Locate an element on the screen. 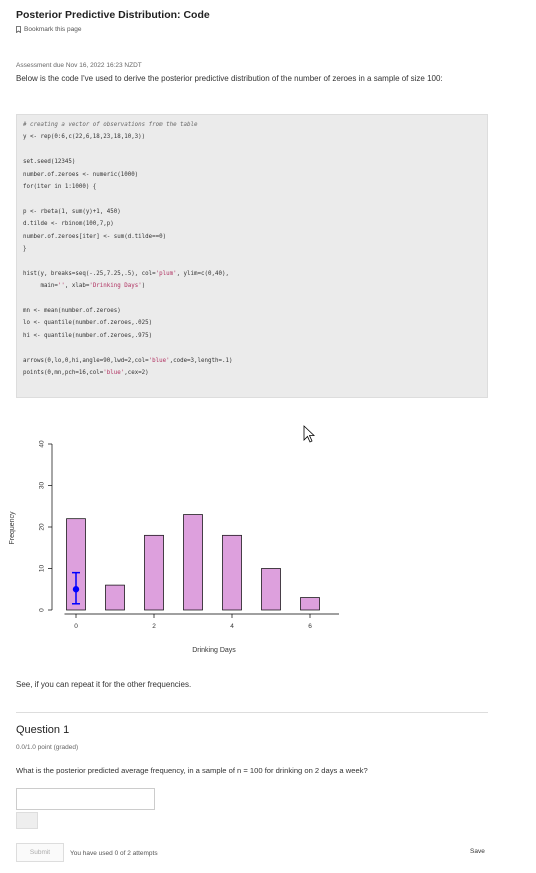 The image size is (536, 873). code-line: p <- rbeta(1, sum(y)+1, 450) is located at coordinates (72, 211).